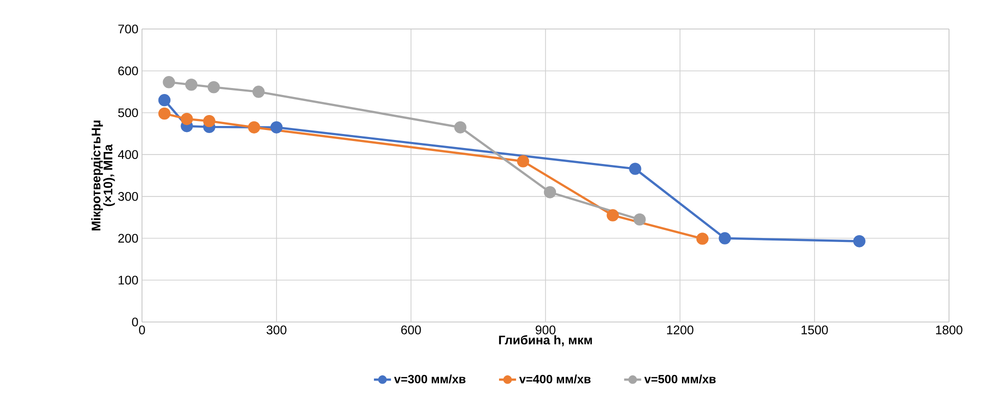 The image size is (991, 414). What do you see at coordinates (128, 238) in the screenshot?
I see `y-tick-label: 200` at bounding box center [128, 238].